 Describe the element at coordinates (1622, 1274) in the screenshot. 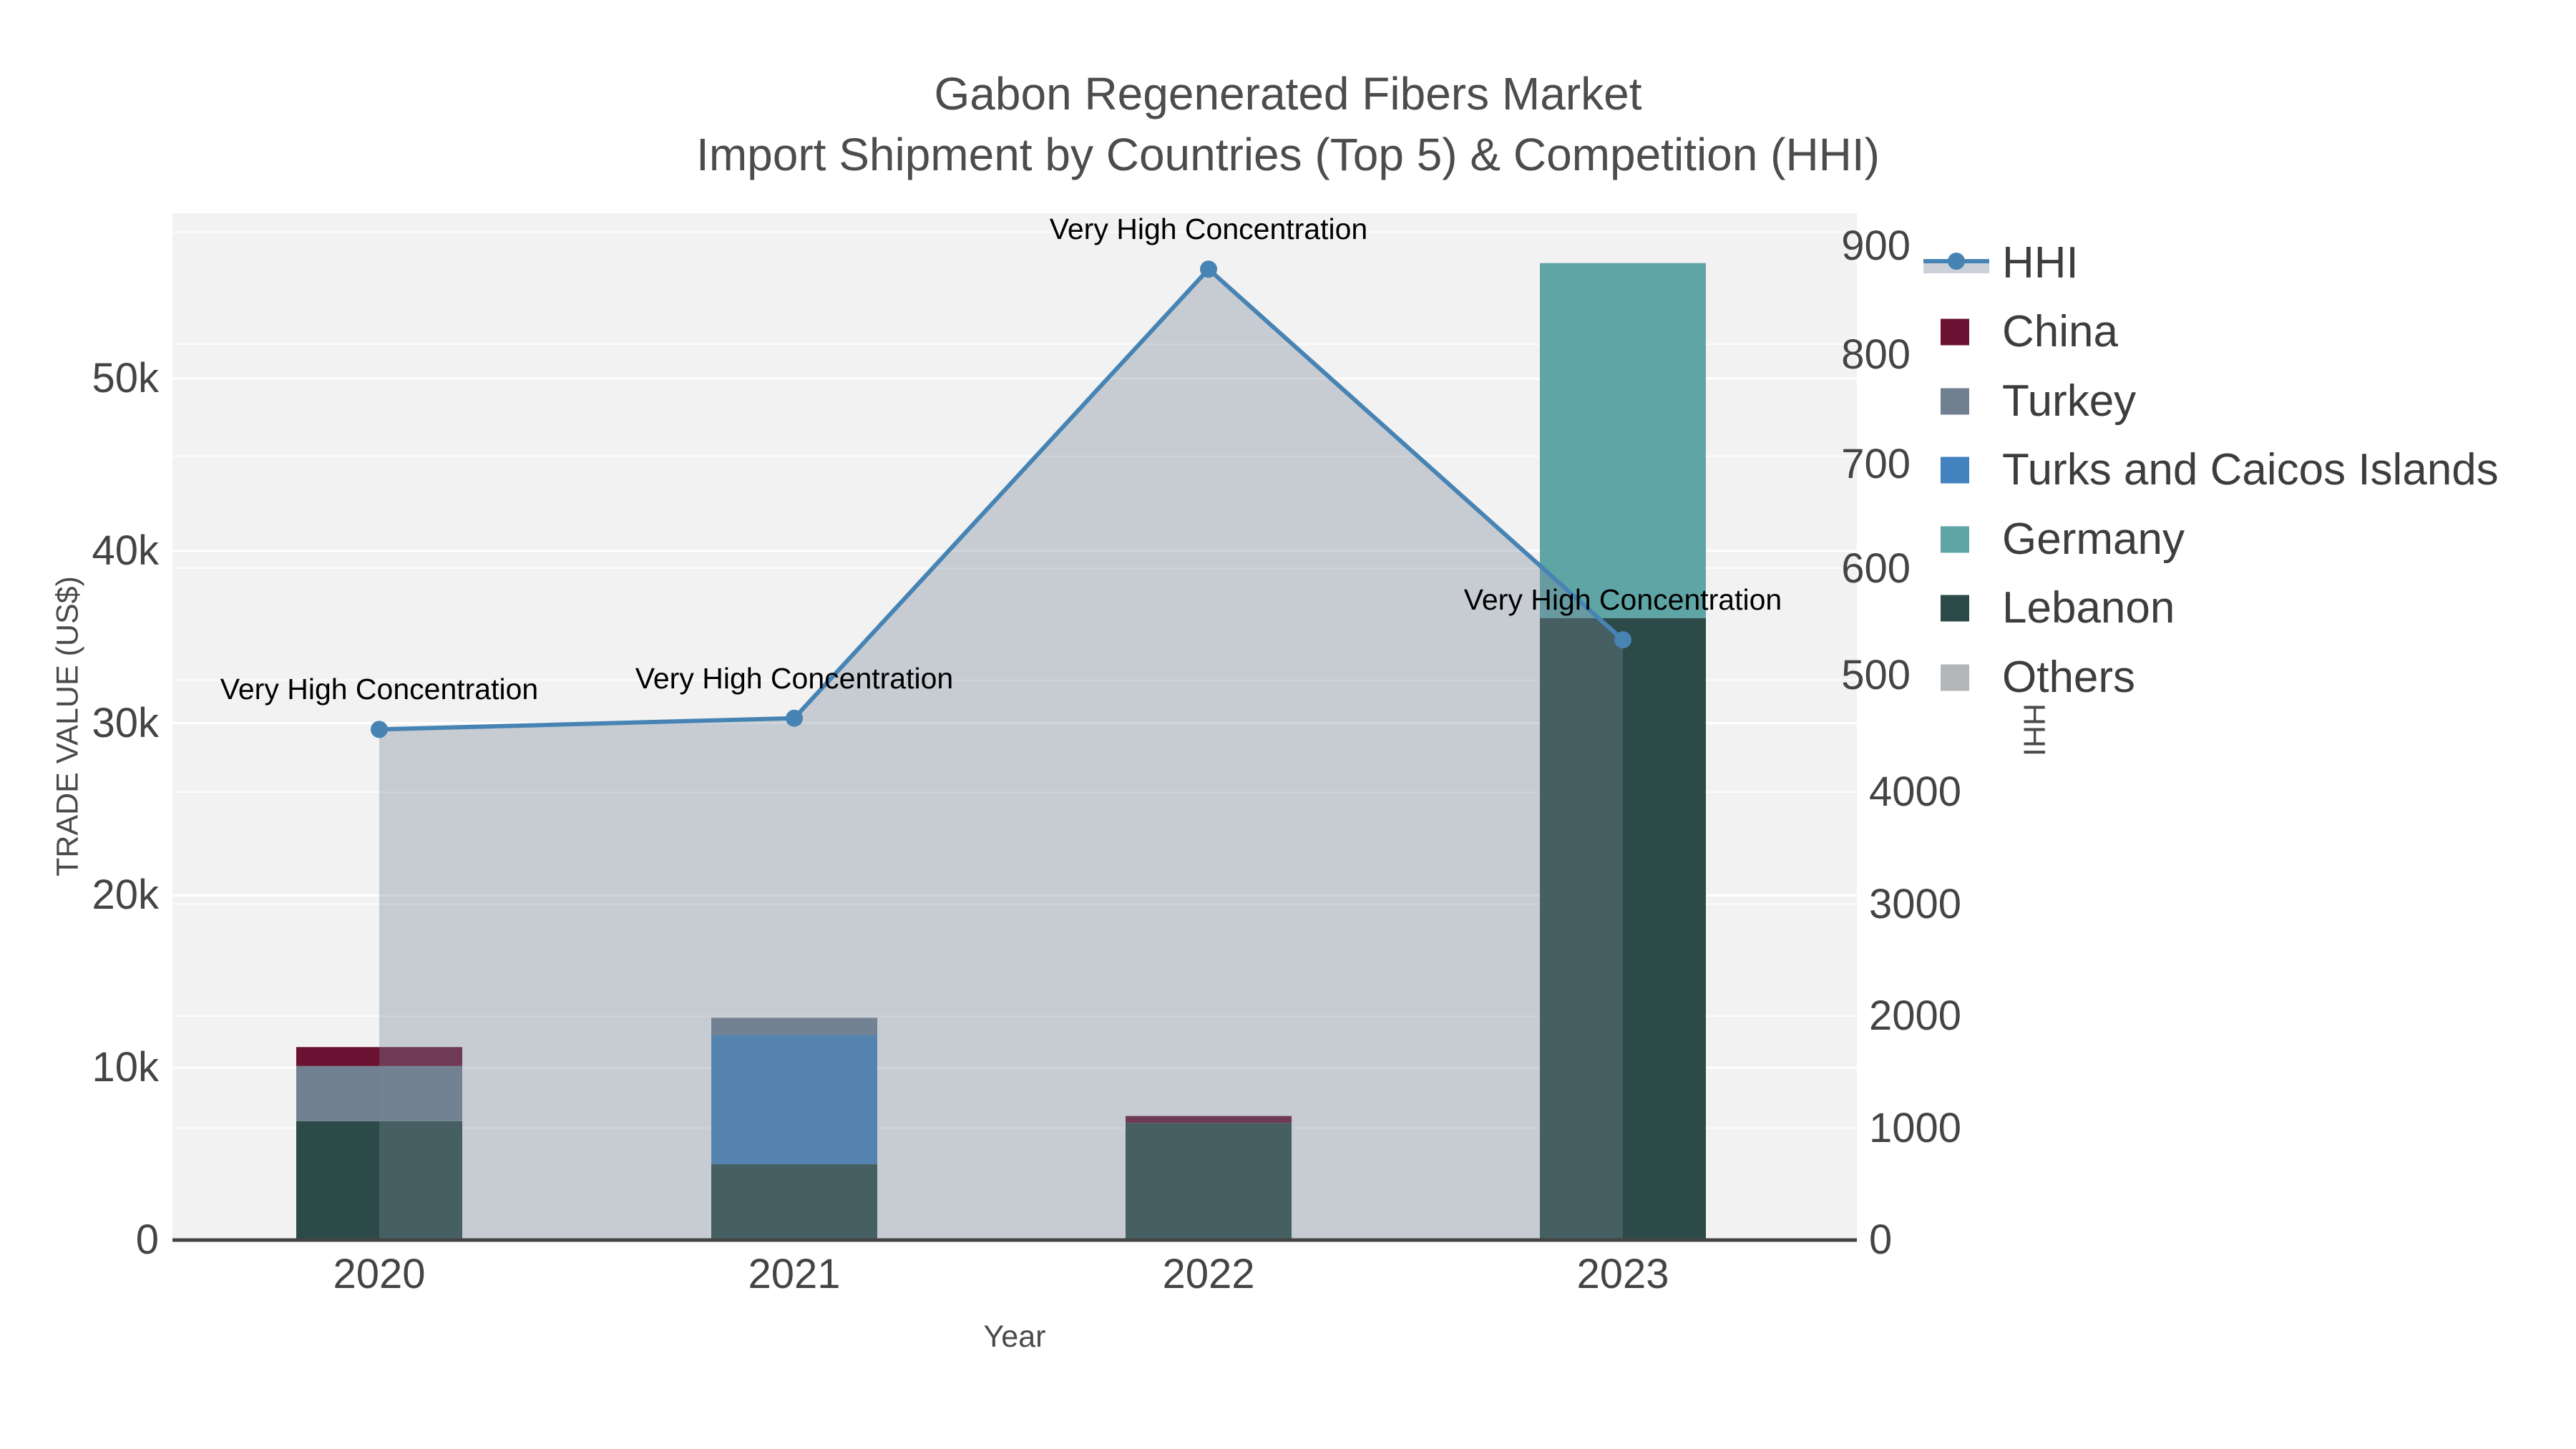

I see `x-tick-2023: 2023` at that location.